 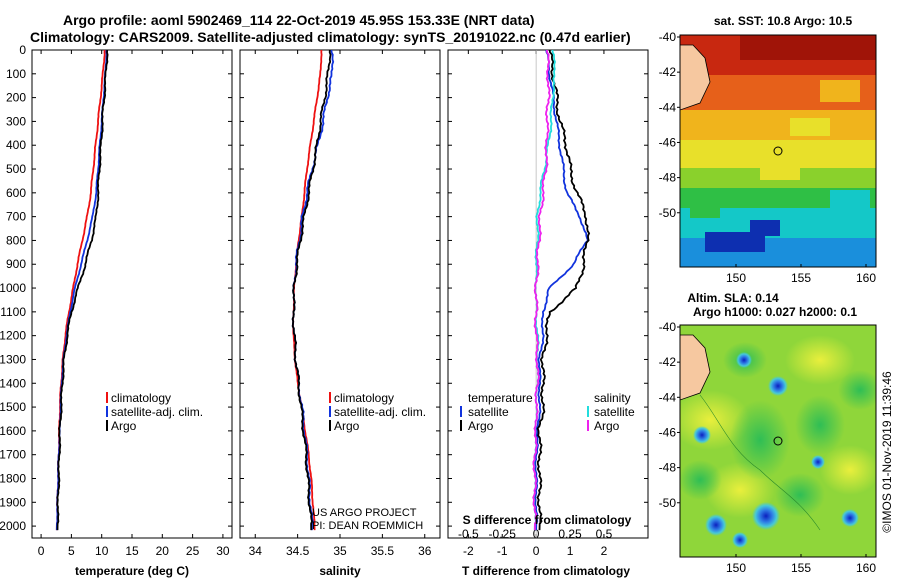 I want to click on sla-map-image, so click(x=778, y=441).